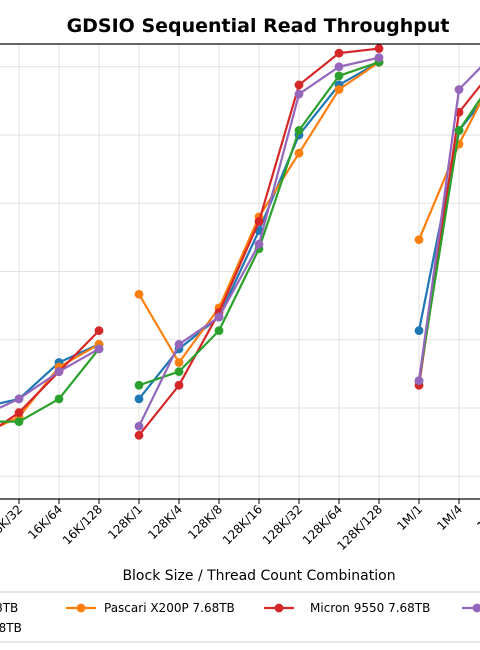 The height and width of the screenshot is (650, 480). What do you see at coordinates (45, 522) in the screenshot?
I see `x-tick-label: 16K/64` at bounding box center [45, 522].